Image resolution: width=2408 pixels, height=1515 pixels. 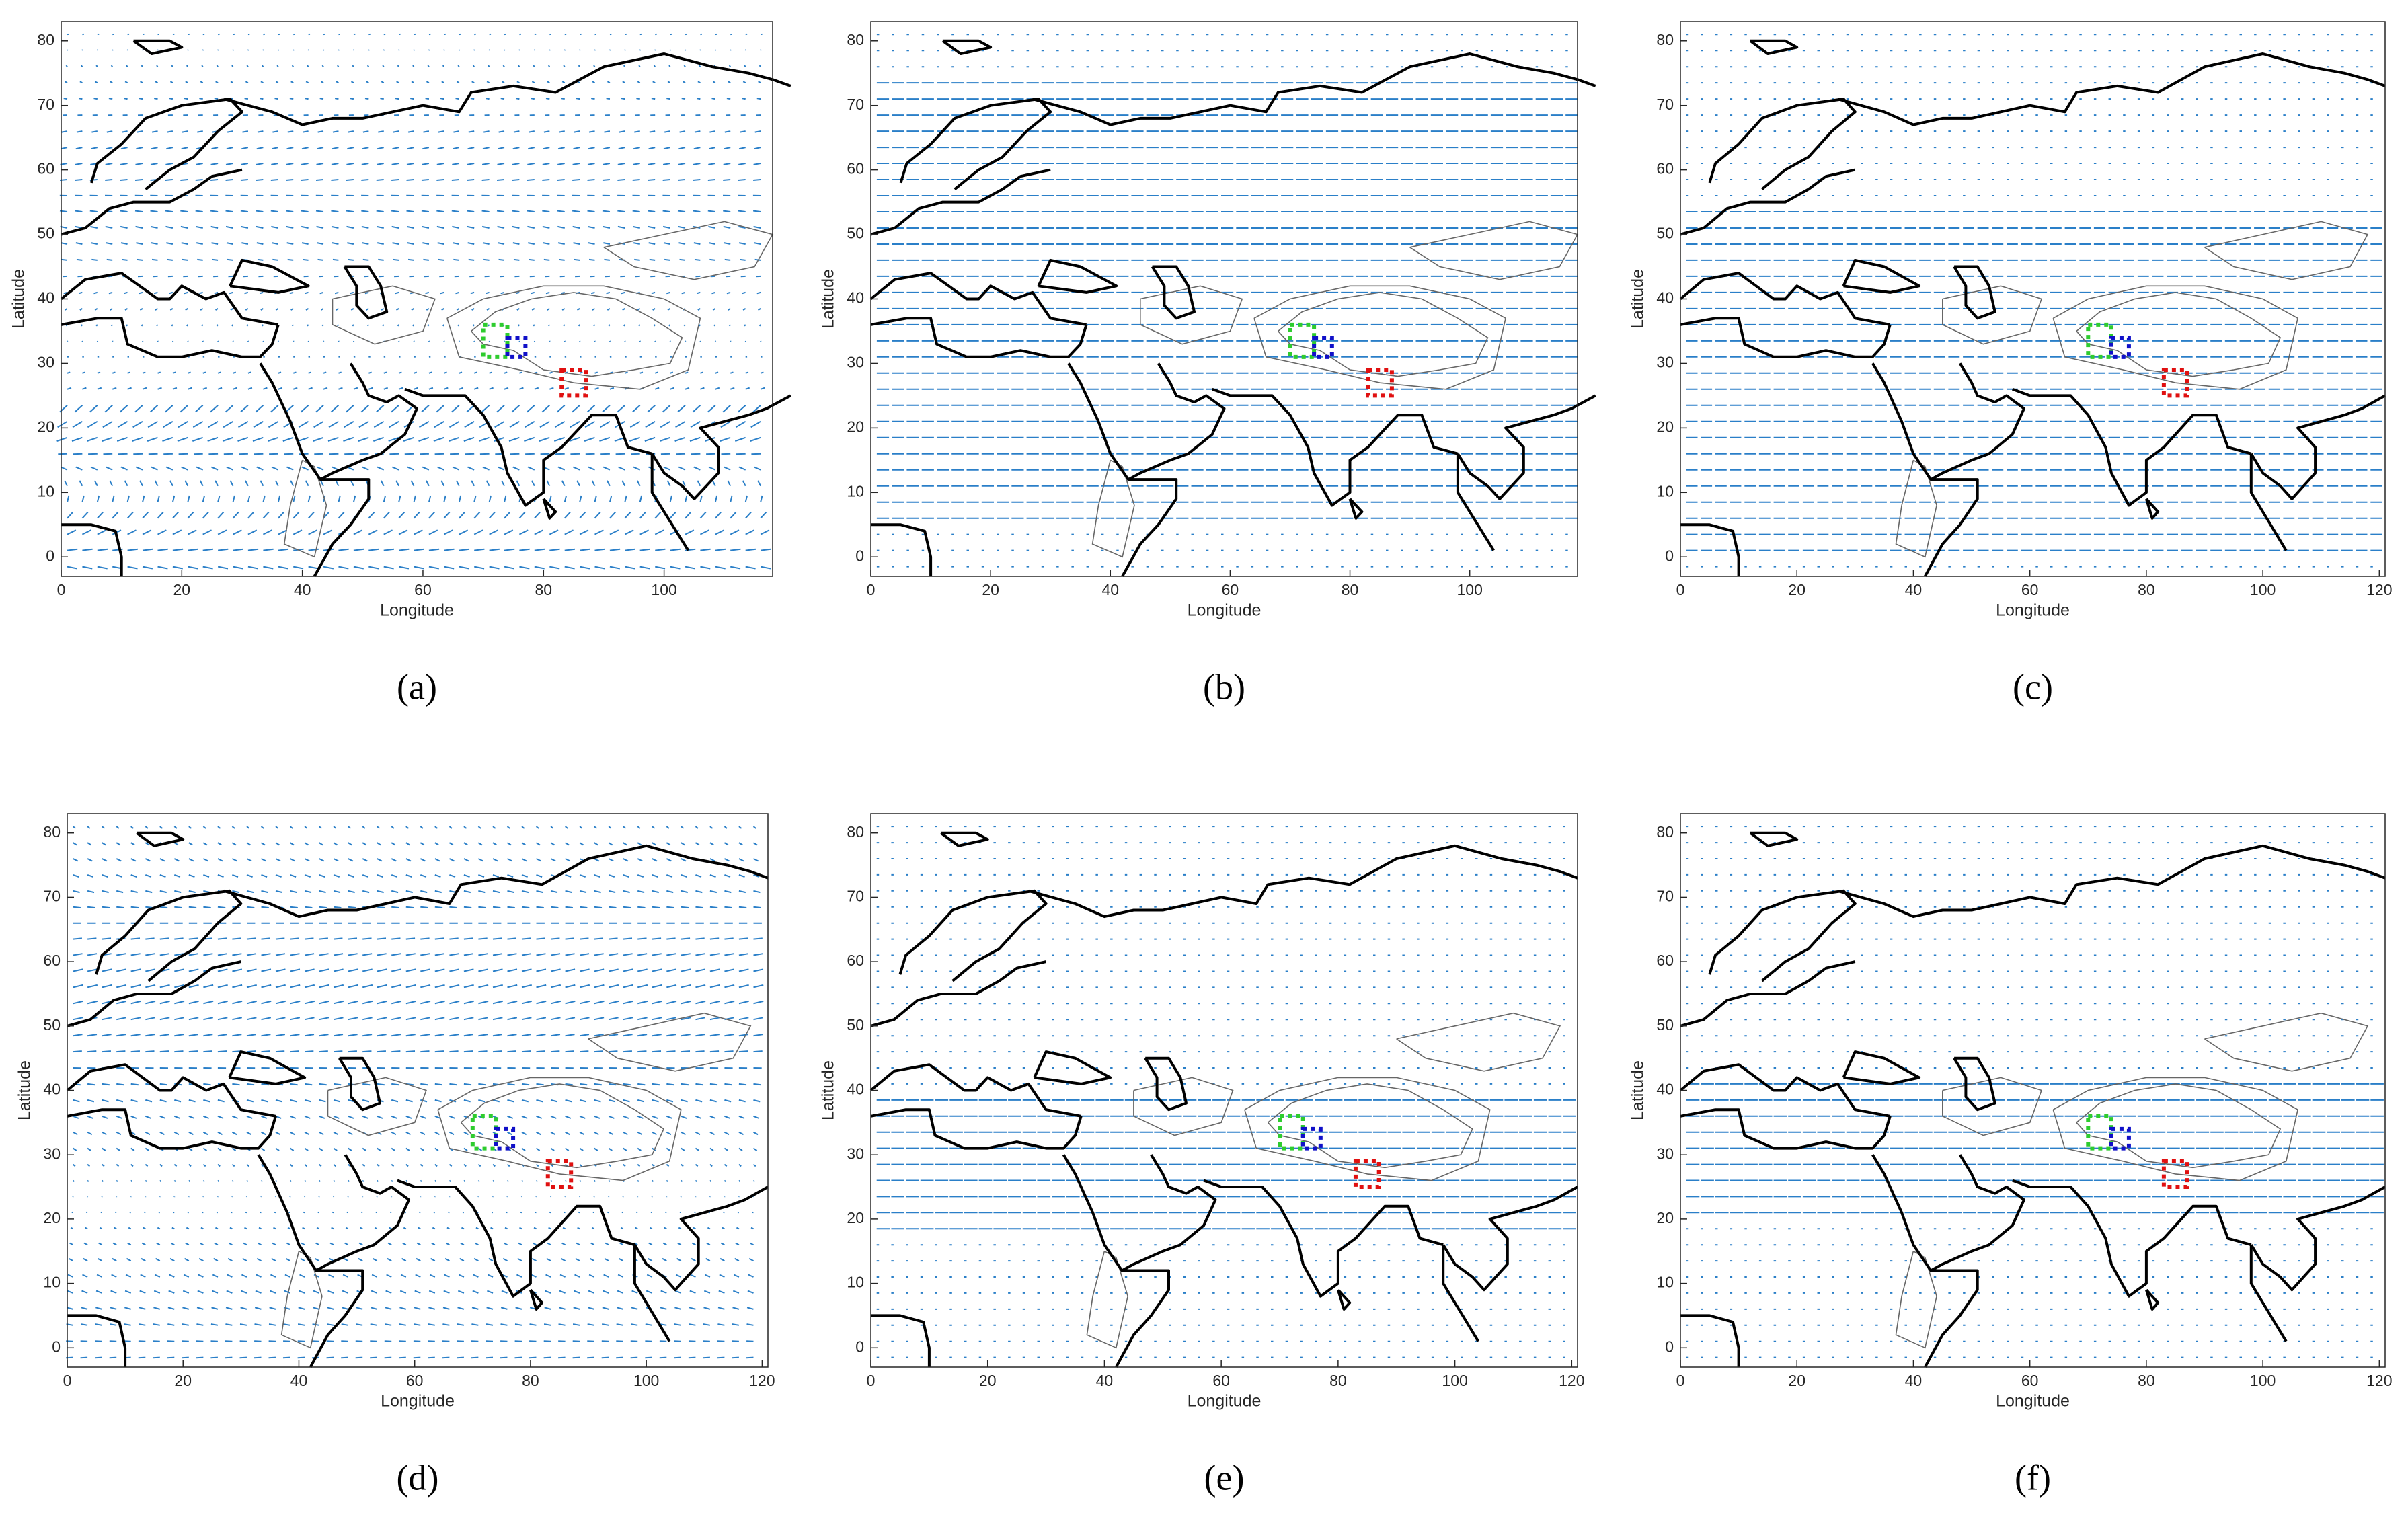 What do you see at coordinates (302, 589) in the screenshot?
I see `x-tick-label: 40` at bounding box center [302, 589].